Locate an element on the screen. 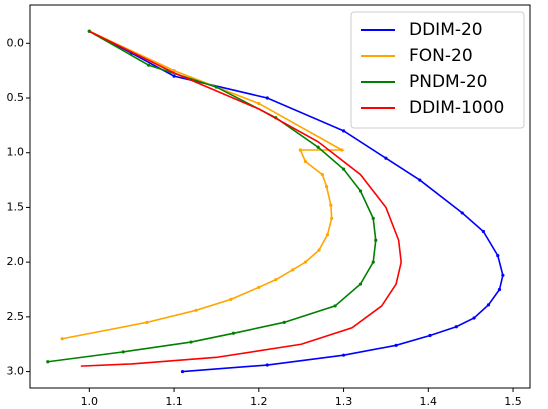 The width and height of the screenshot is (548, 409). x-tick-label: 1.2 is located at coordinates (259, 401).